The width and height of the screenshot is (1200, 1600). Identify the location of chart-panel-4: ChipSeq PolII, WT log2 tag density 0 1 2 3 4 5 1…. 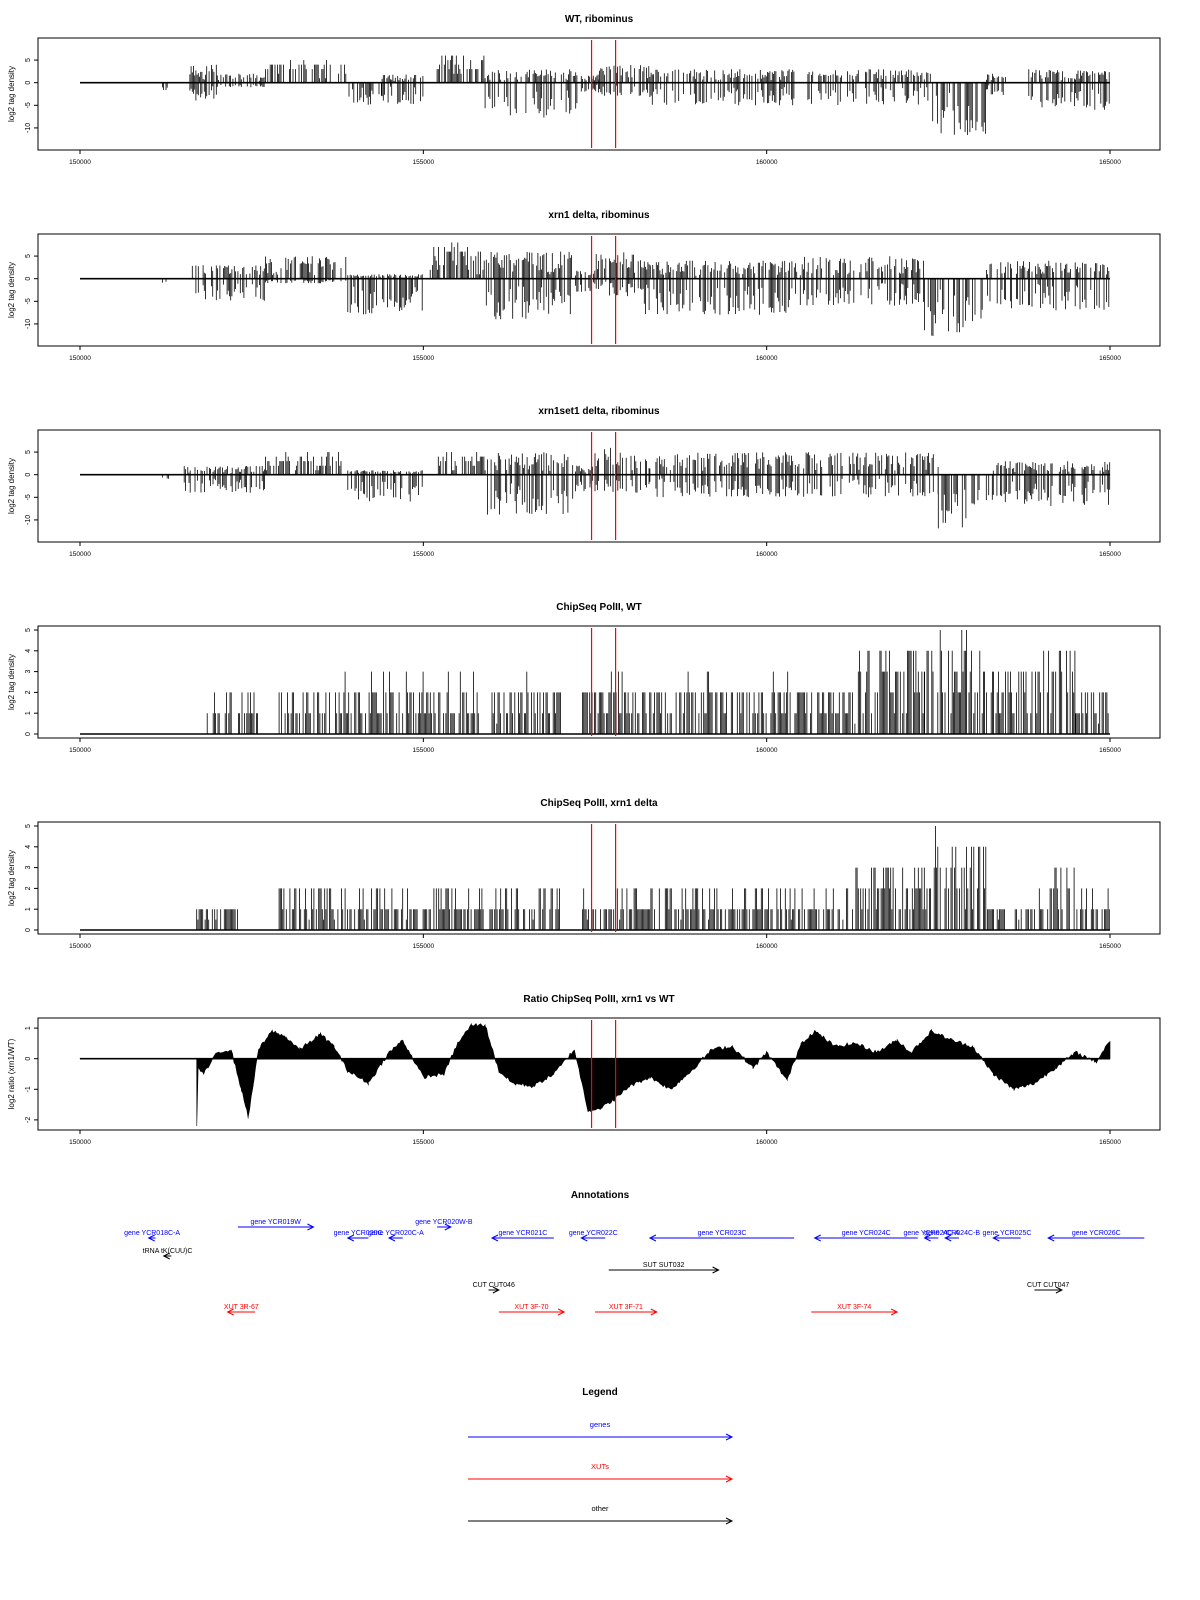
(584, 678).